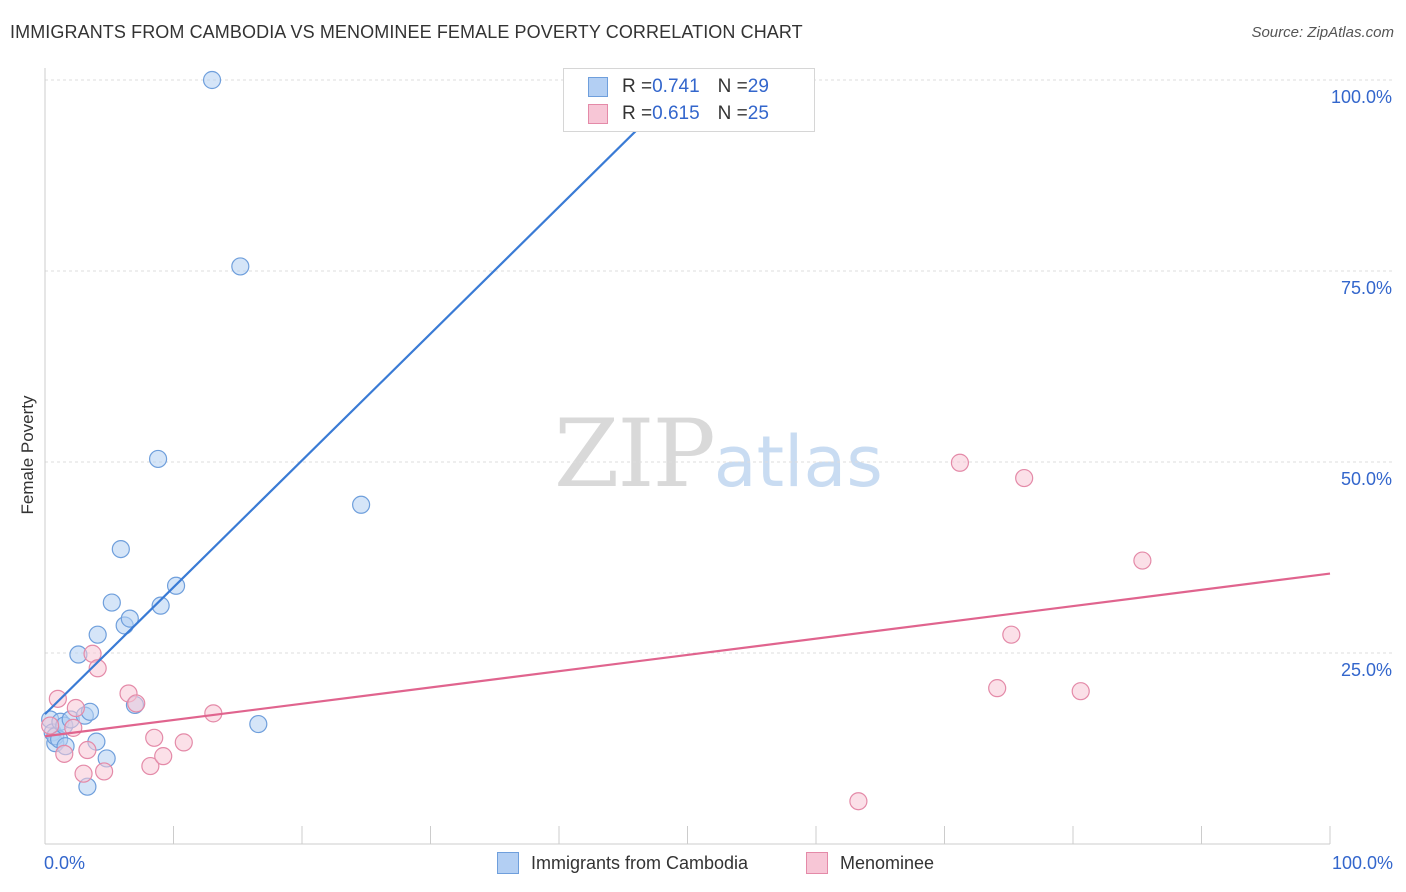 Image resolution: width=1406 pixels, height=892 pixels. I want to click on legend-n-label-2: N =, so click(732, 113).